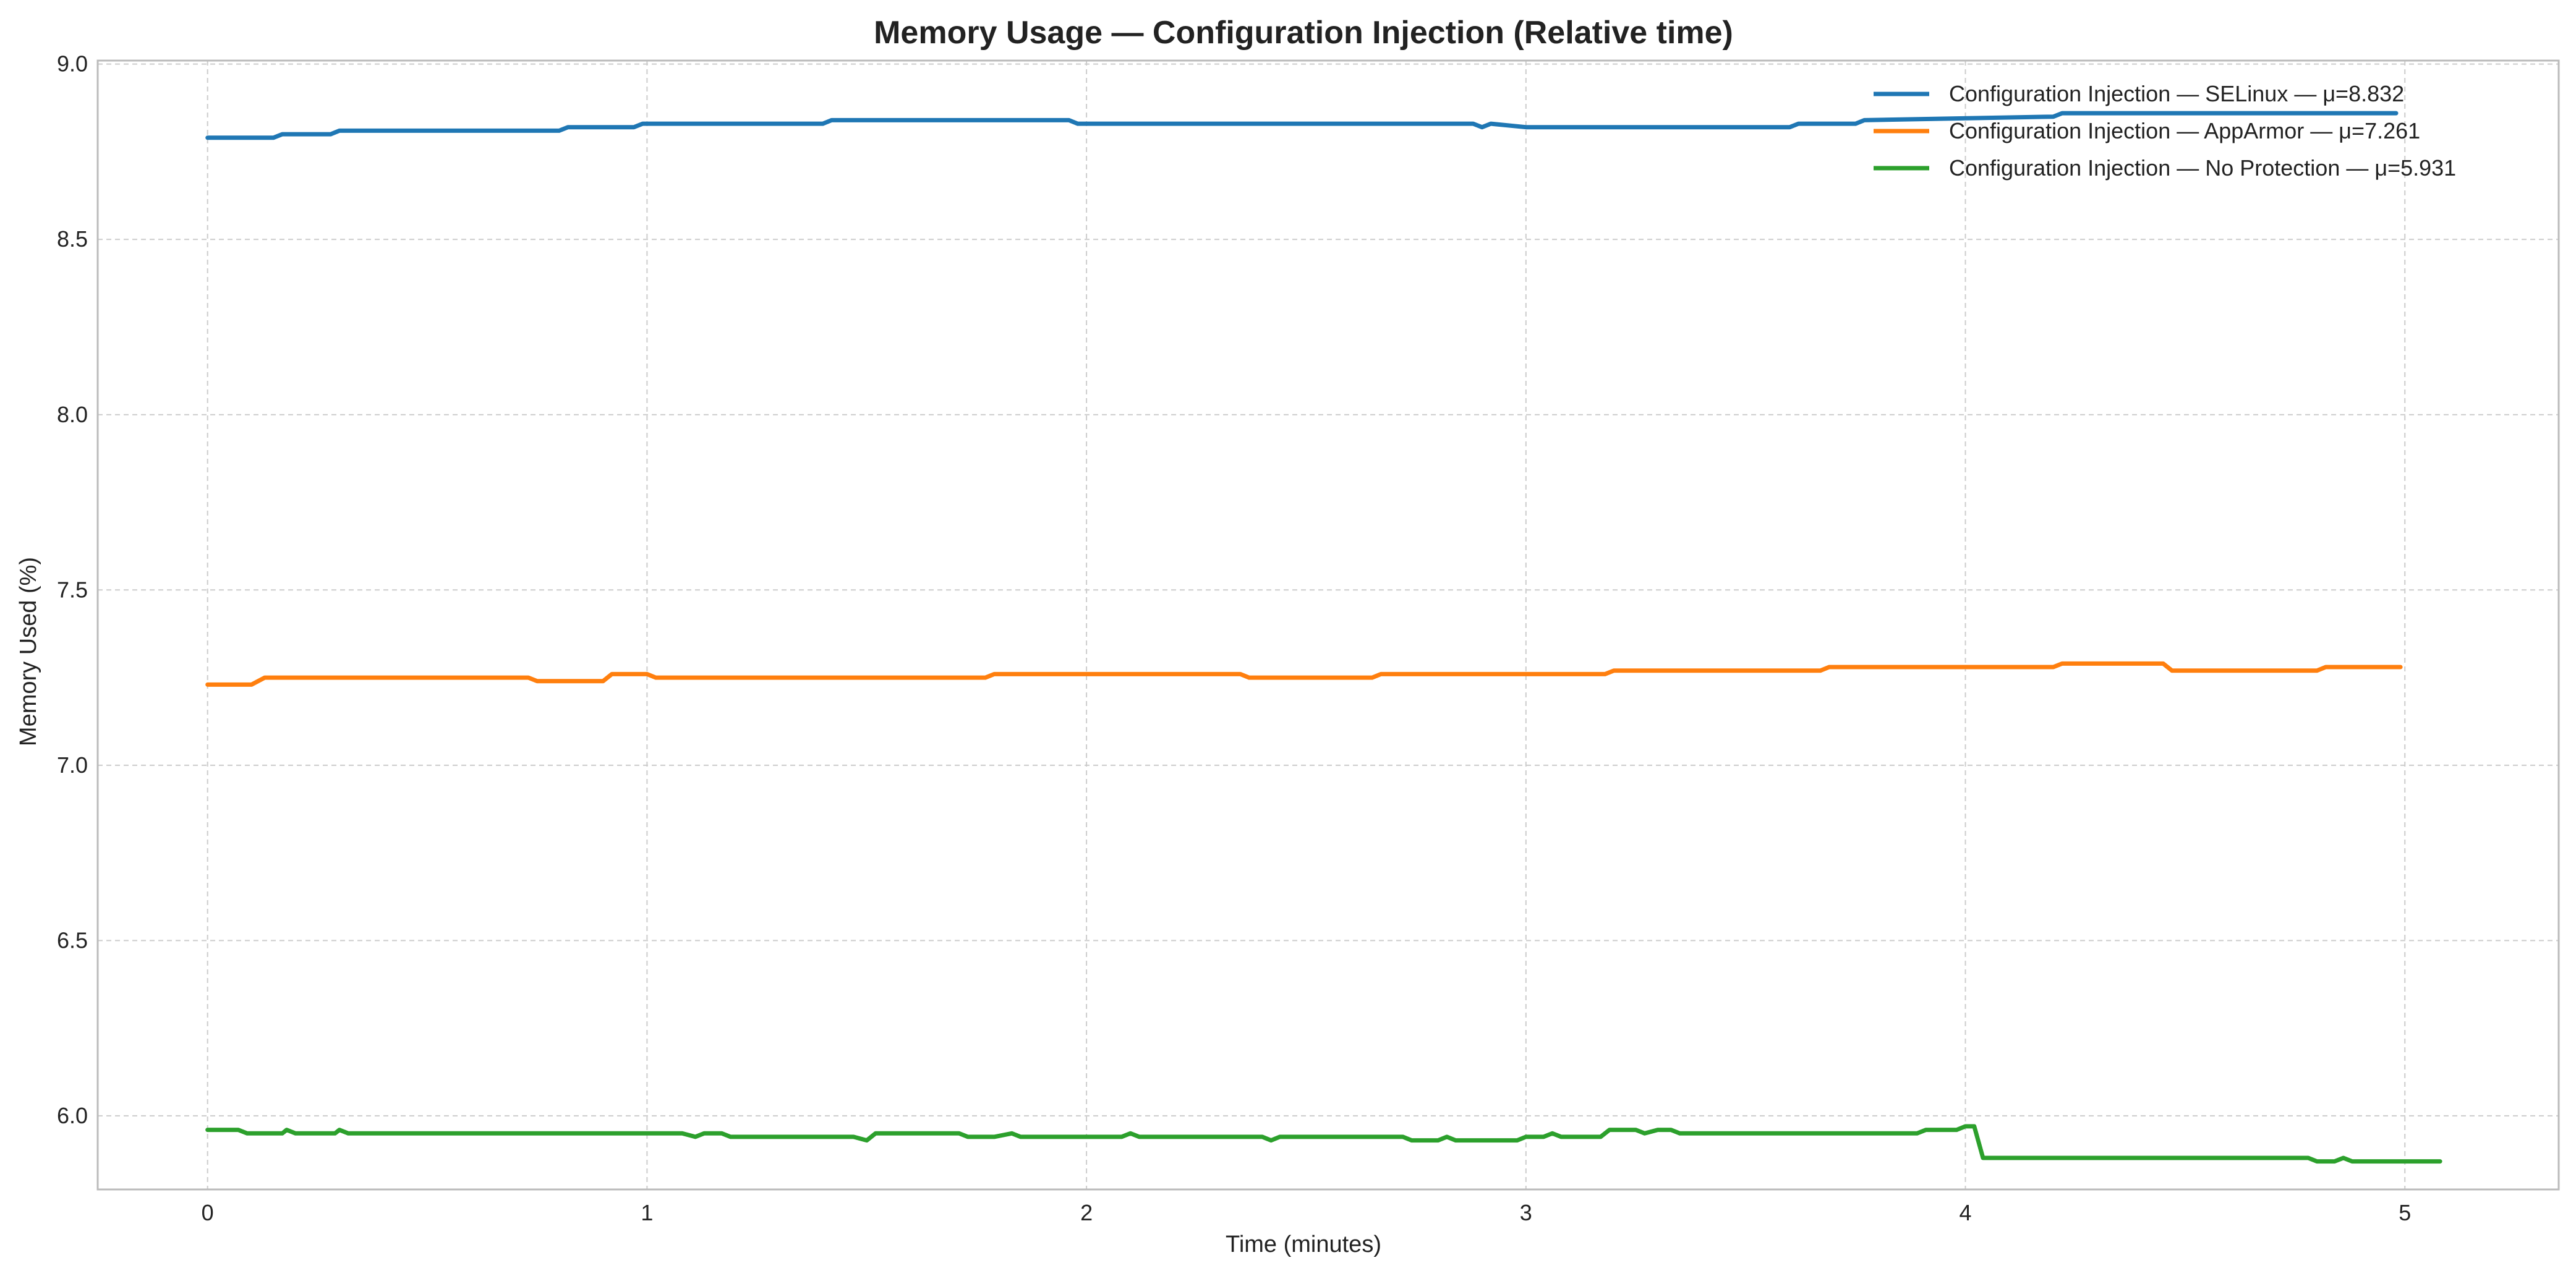  What do you see at coordinates (72, 64) in the screenshot?
I see `y-tick-label: 9.0` at bounding box center [72, 64].